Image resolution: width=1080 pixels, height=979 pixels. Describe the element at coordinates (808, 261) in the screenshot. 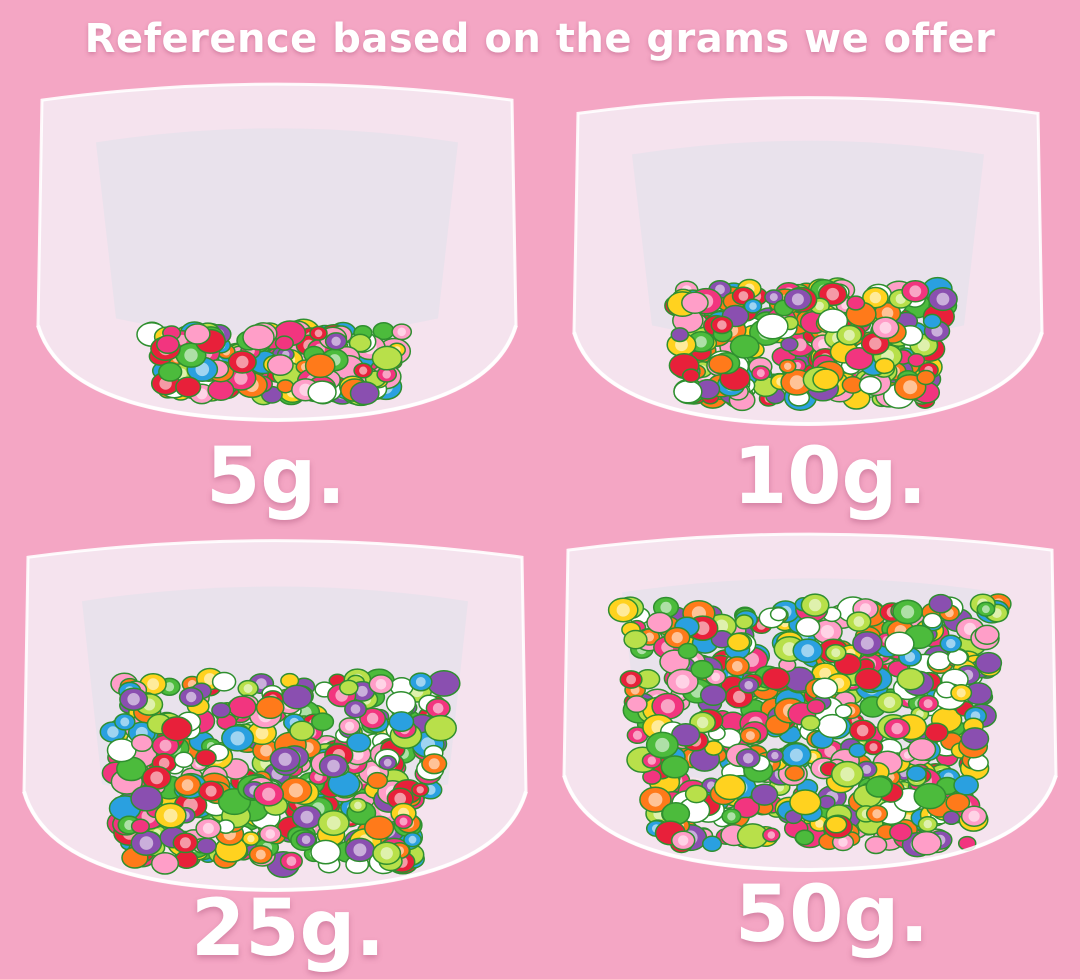

I see `bowl-10g` at that location.